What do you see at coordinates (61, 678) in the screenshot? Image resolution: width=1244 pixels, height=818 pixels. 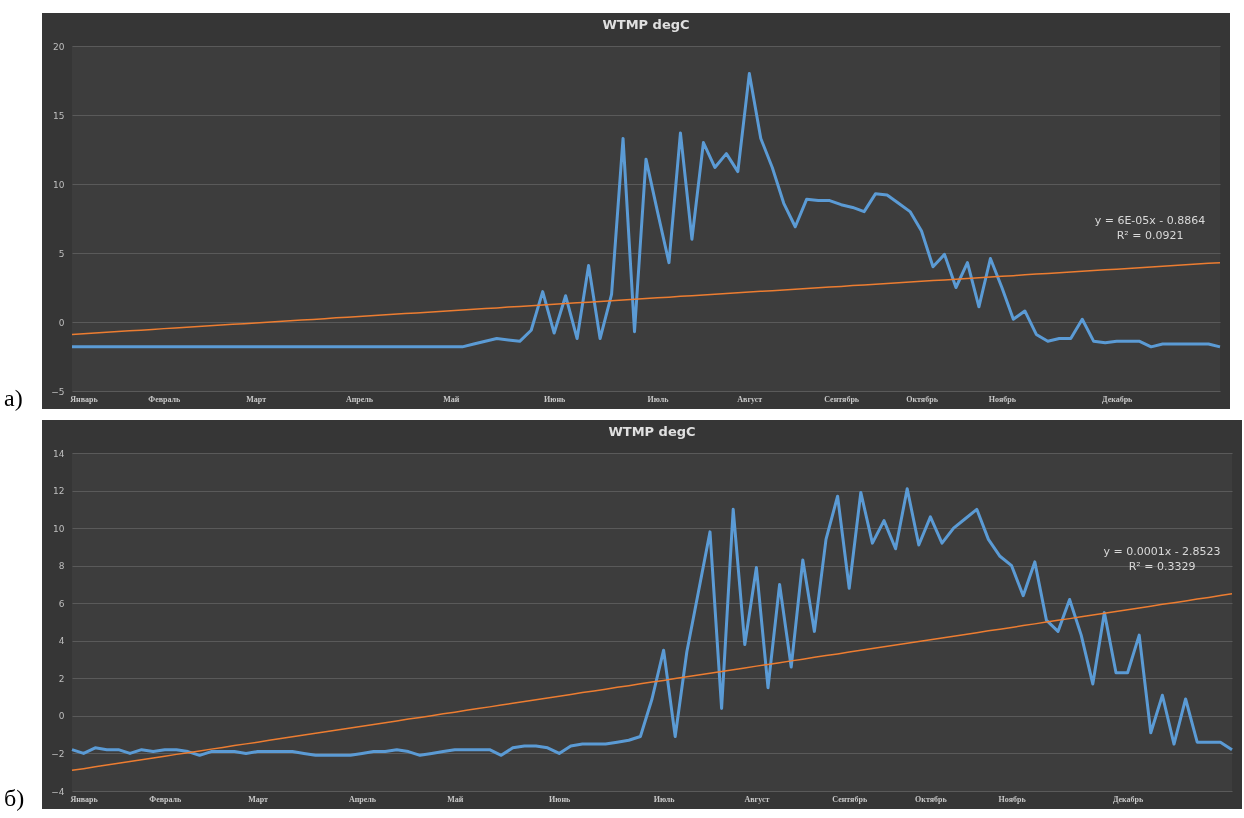 I see `y-tick-label: 2` at bounding box center [61, 678].